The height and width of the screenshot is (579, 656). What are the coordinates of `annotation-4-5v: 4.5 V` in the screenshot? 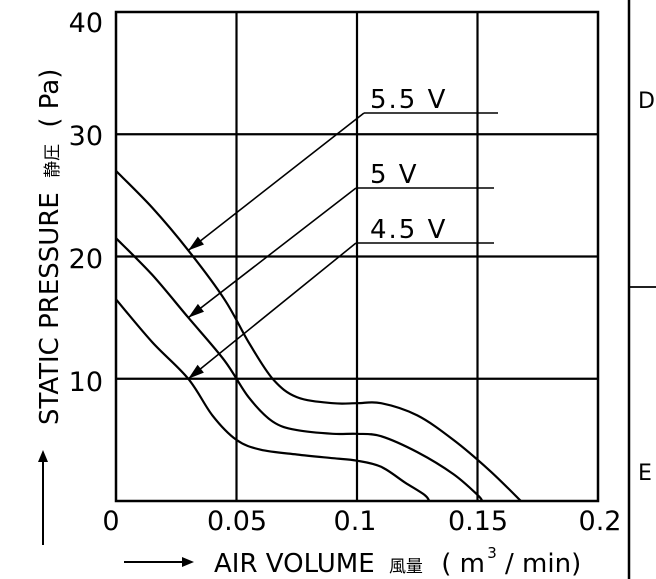 It's located at (425, 230).